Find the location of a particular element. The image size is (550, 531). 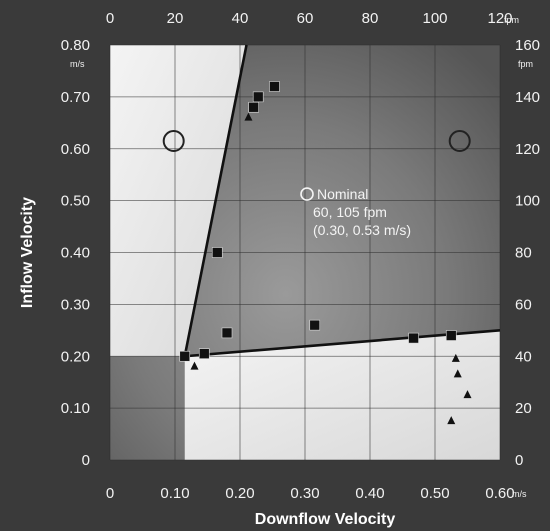

right-tick-label-8: 160 is located at coordinates (527, 45).